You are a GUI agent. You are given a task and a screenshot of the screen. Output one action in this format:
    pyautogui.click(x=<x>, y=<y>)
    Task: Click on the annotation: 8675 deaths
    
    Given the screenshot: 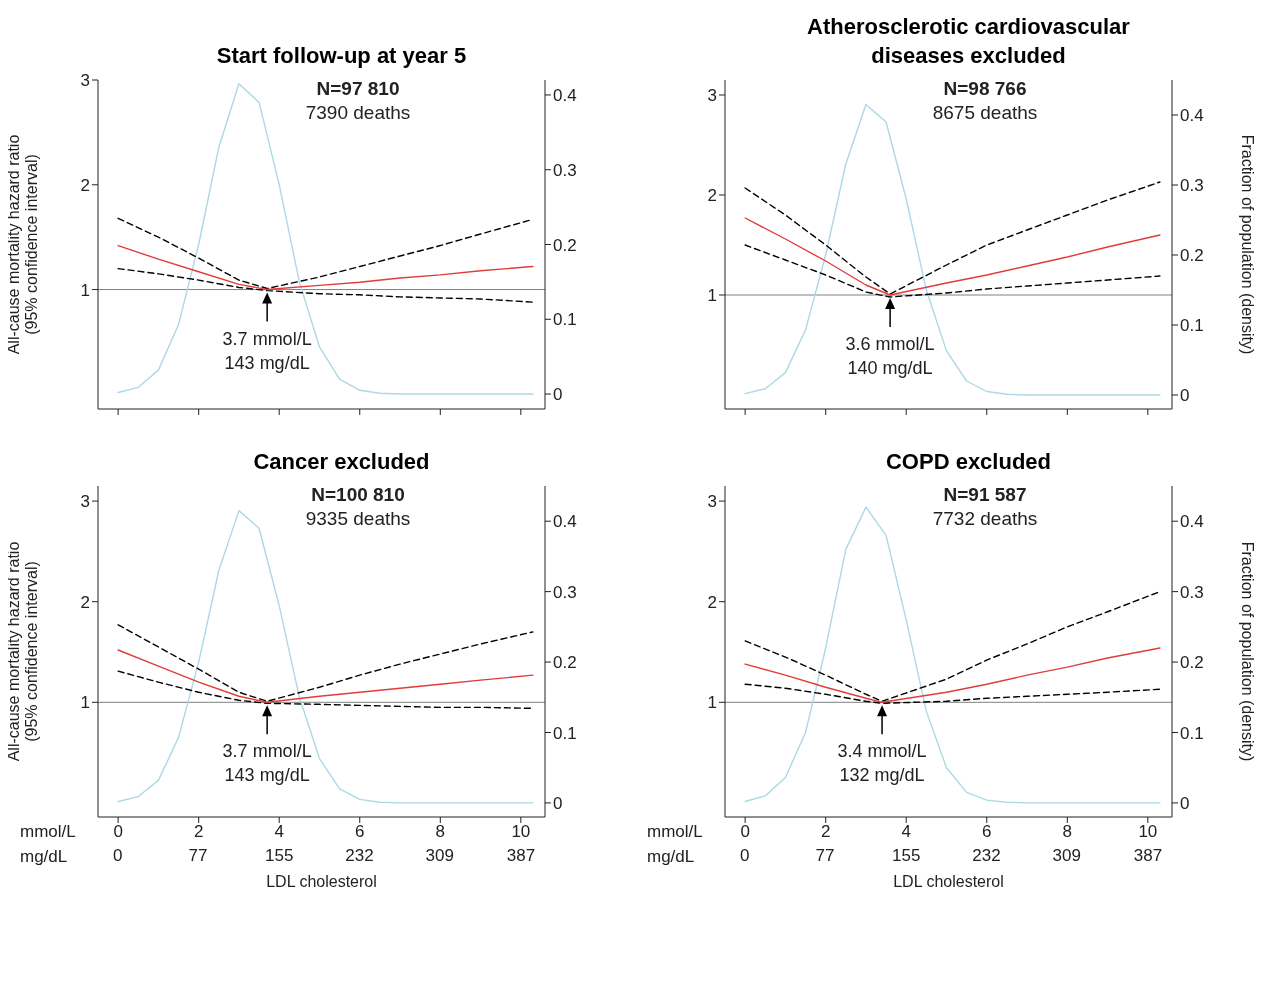 What is the action you would take?
    pyautogui.click(x=985, y=113)
    